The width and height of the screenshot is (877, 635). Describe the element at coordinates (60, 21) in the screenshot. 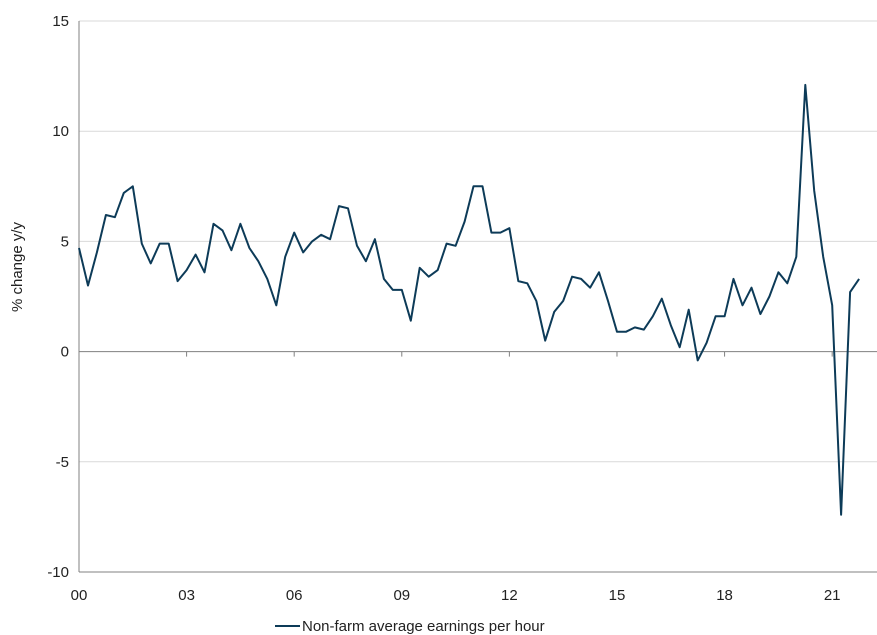

I see `y-tick-label: 15` at that location.